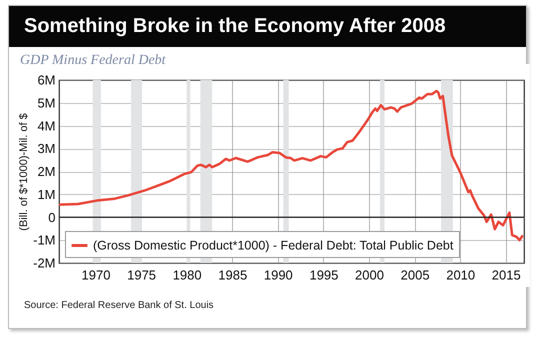  Describe the element at coordinates (278, 275) in the screenshot. I see `x-tick-label: 1990` at that location.